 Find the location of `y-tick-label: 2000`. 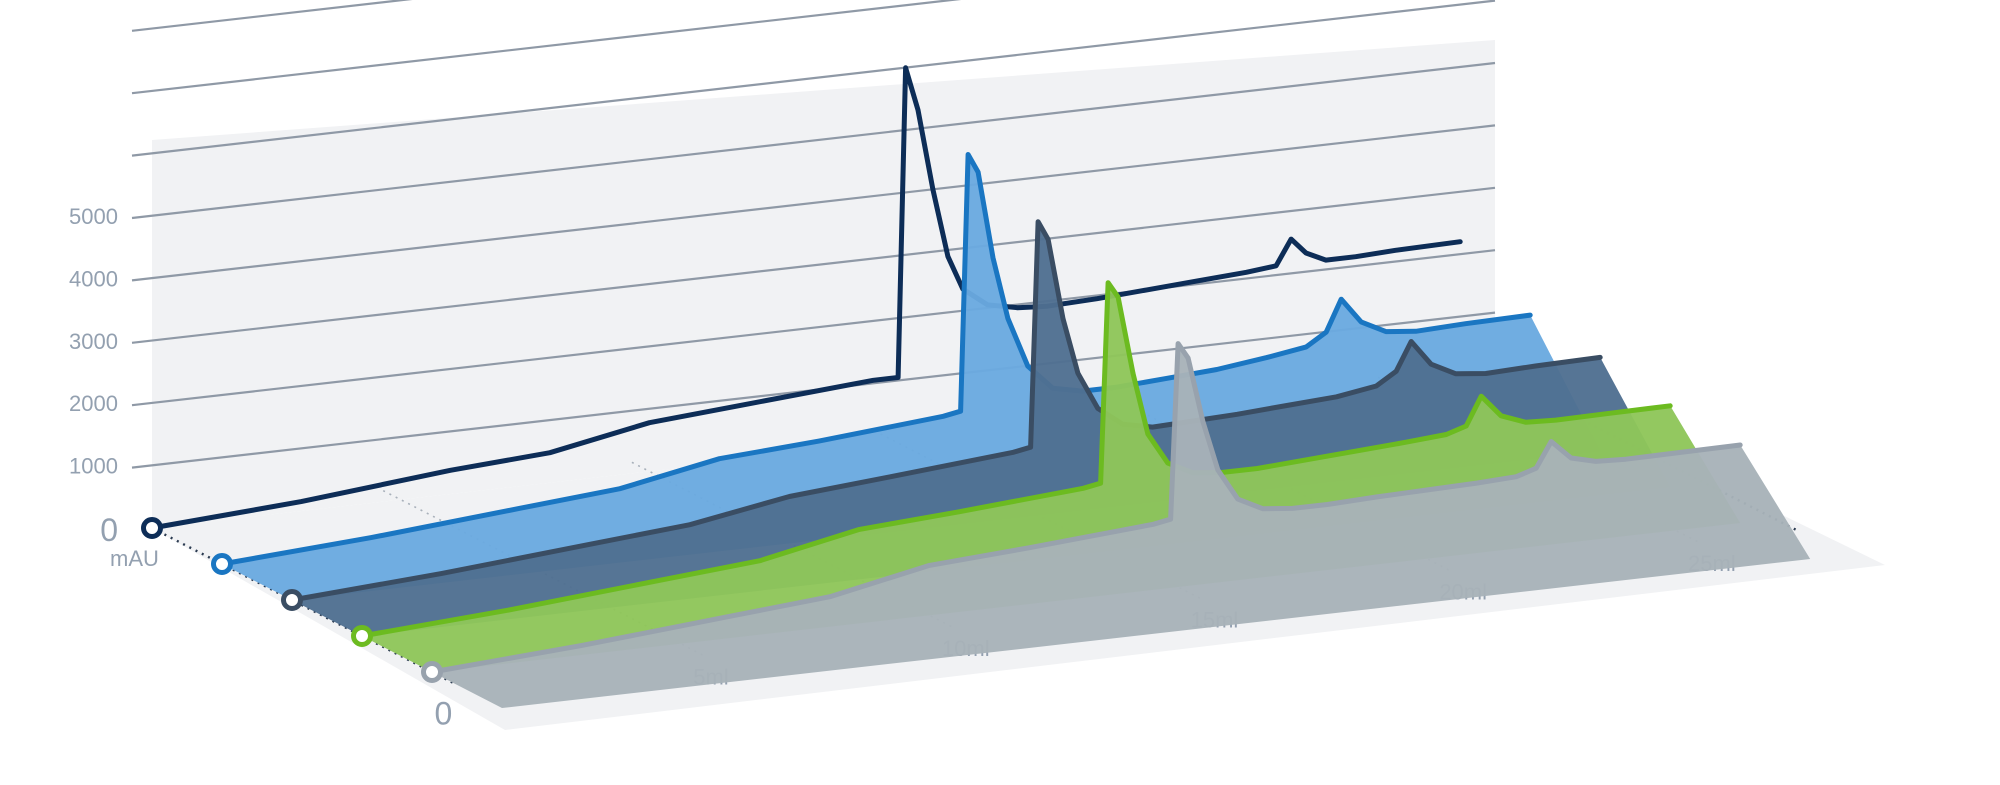

y-tick-label: 2000 is located at coordinates (93, 403).